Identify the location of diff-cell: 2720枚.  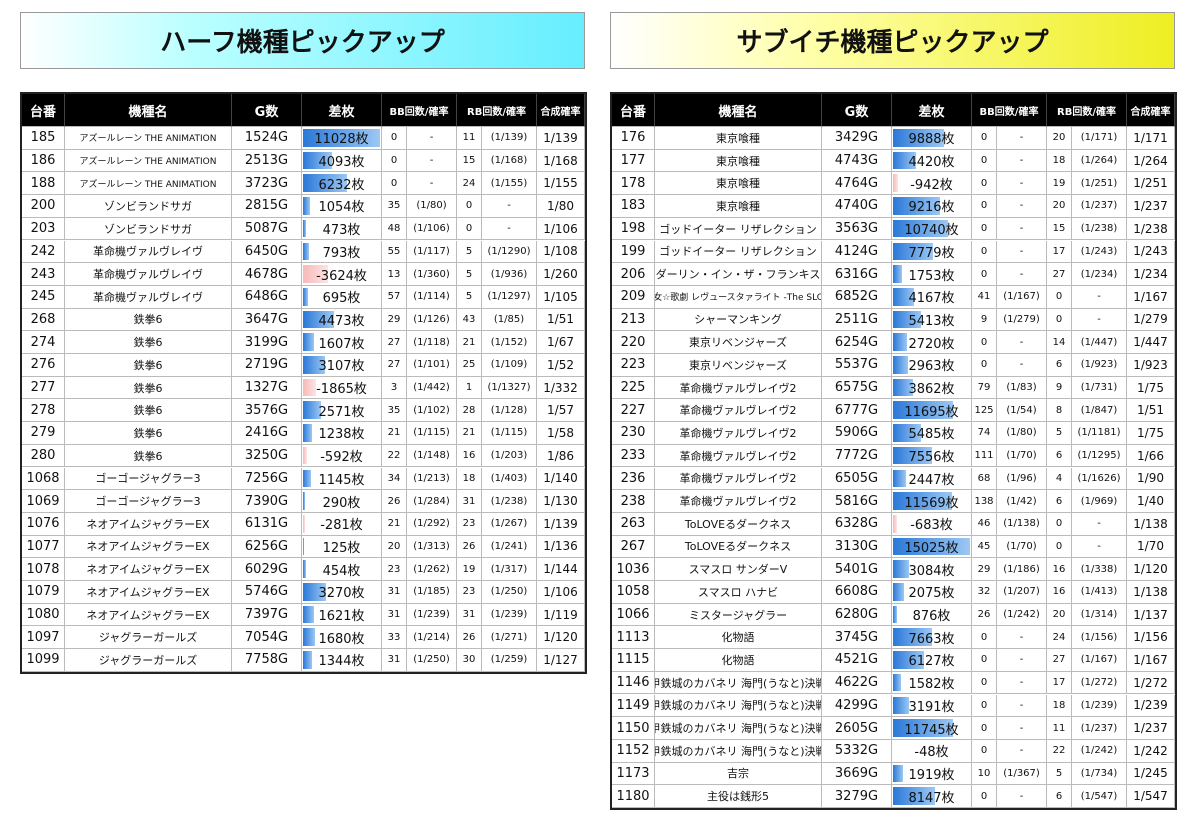
(932, 342).